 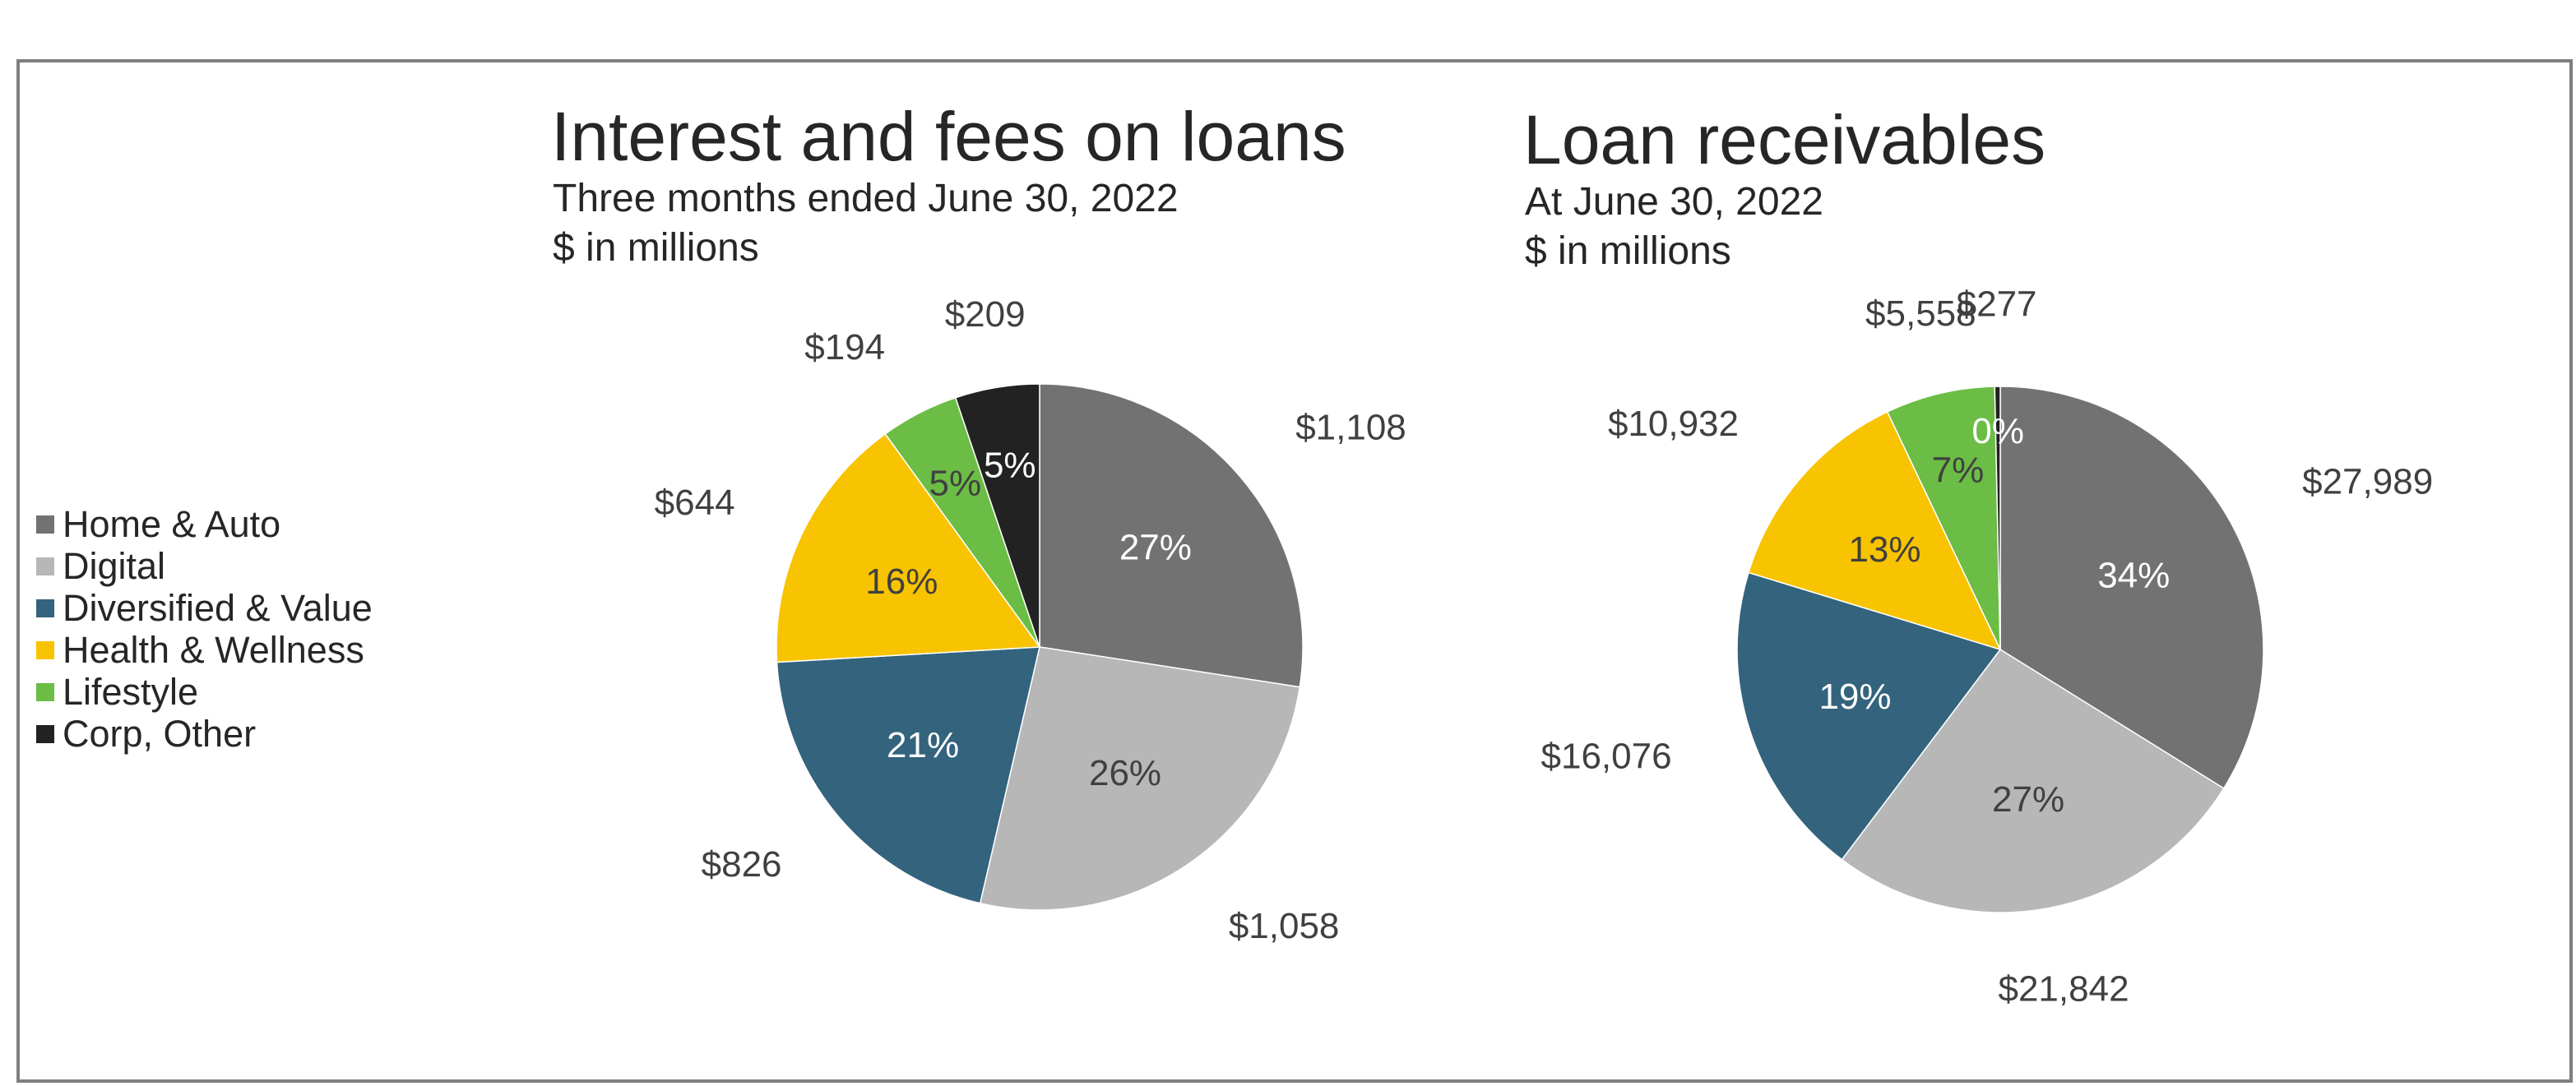 What do you see at coordinates (656, 248) in the screenshot?
I see `chart-1-unit: $ in millions` at bounding box center [656, 248].